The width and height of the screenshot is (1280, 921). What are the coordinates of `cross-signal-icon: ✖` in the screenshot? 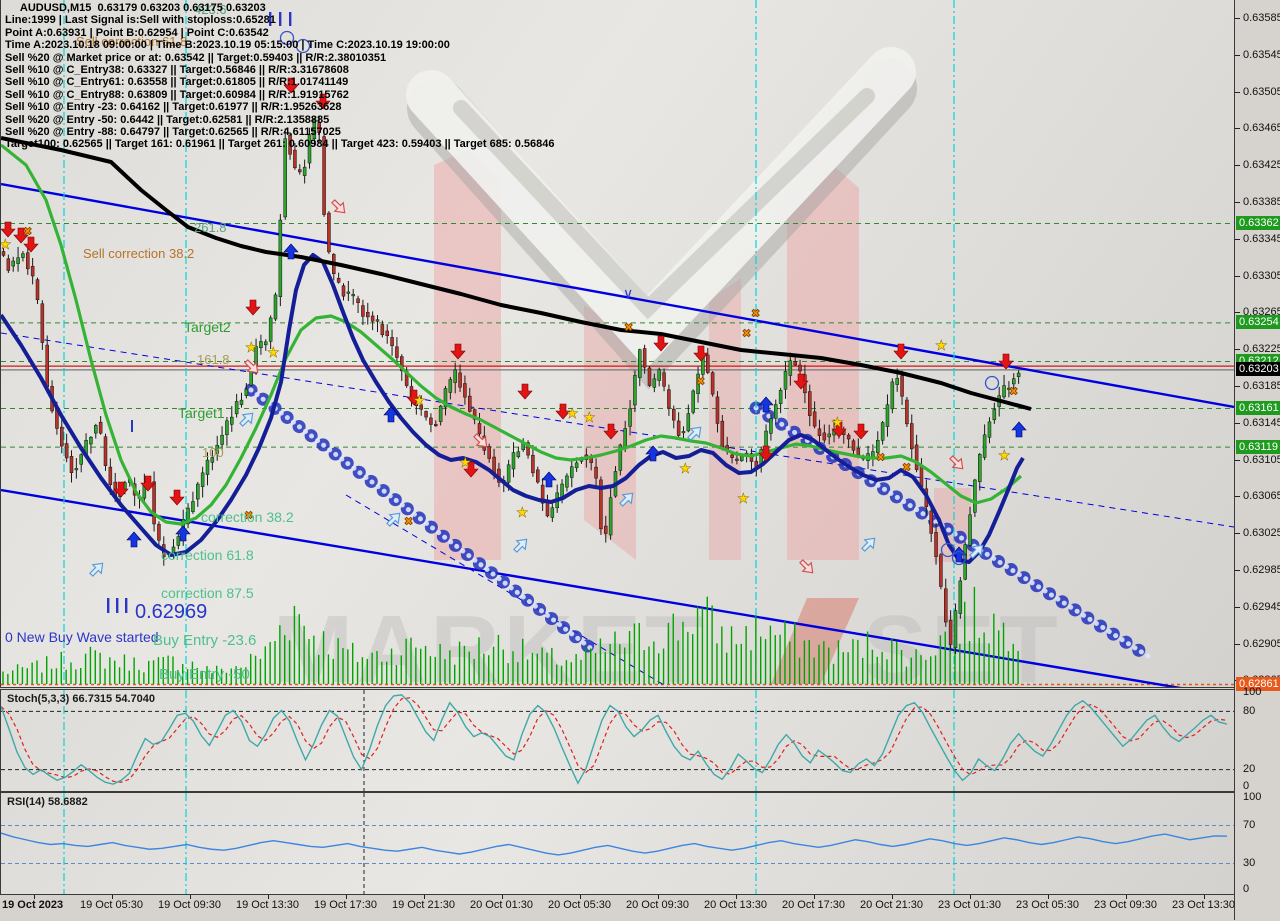 It's located at (628, 328).